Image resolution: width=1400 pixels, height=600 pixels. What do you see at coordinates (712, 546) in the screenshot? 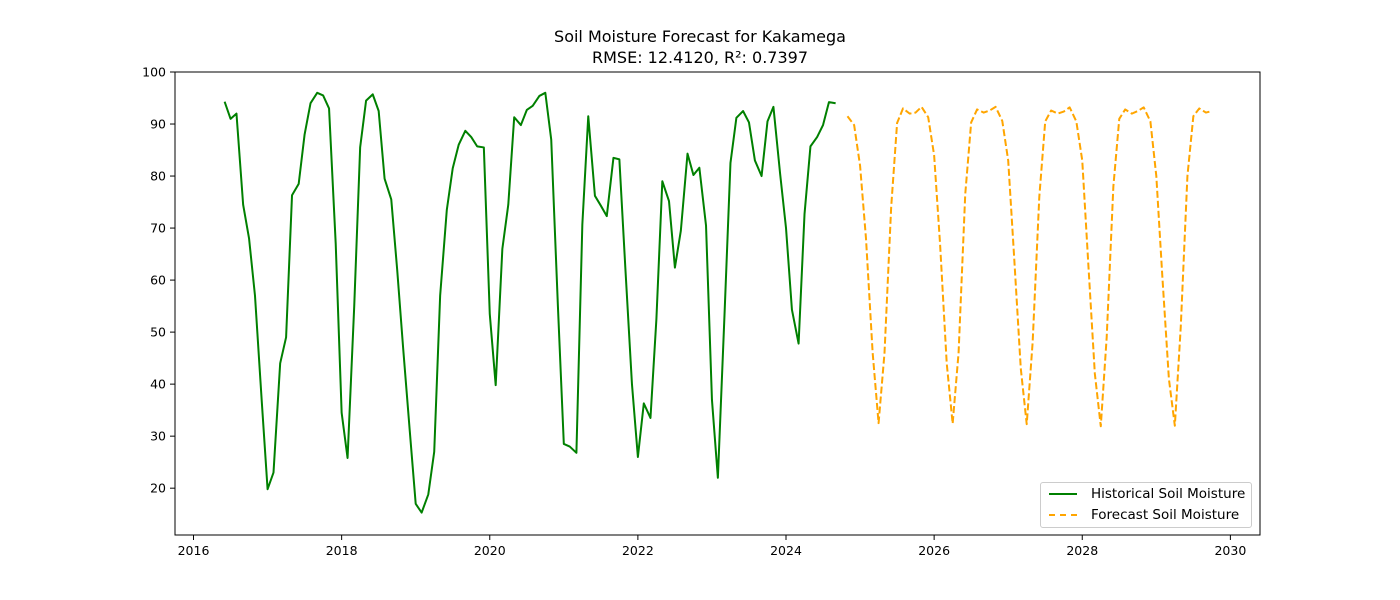
I see `x-axis: 2016 2018 2020 2022 2024 2026 2028 2030` at bounding box center [712, 546].